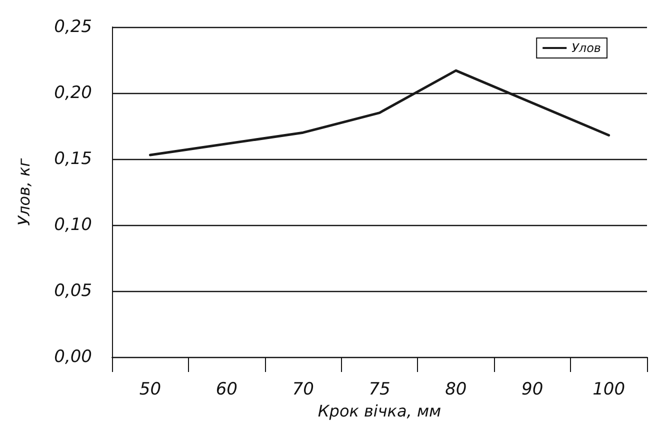 Image resolution: width=657 pixels, height=442 pixels. I want to click on x-tick-label: 80, so click(456, 390).